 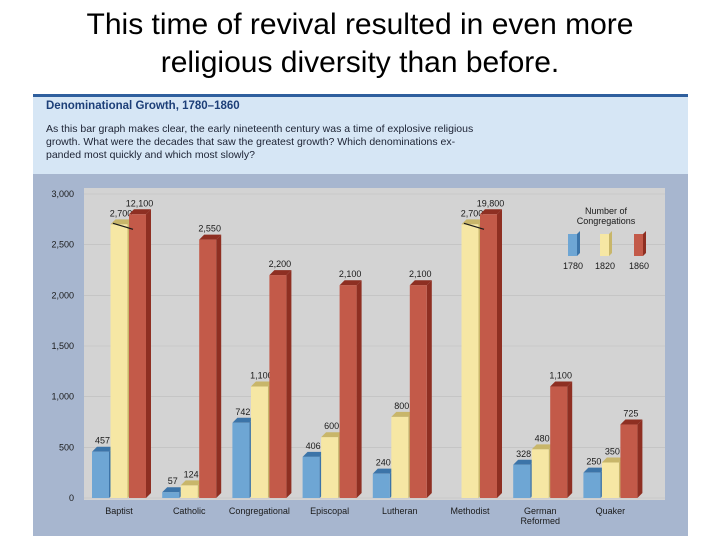 I want to click on legend-label: 1820, so click(x=605, y=266).